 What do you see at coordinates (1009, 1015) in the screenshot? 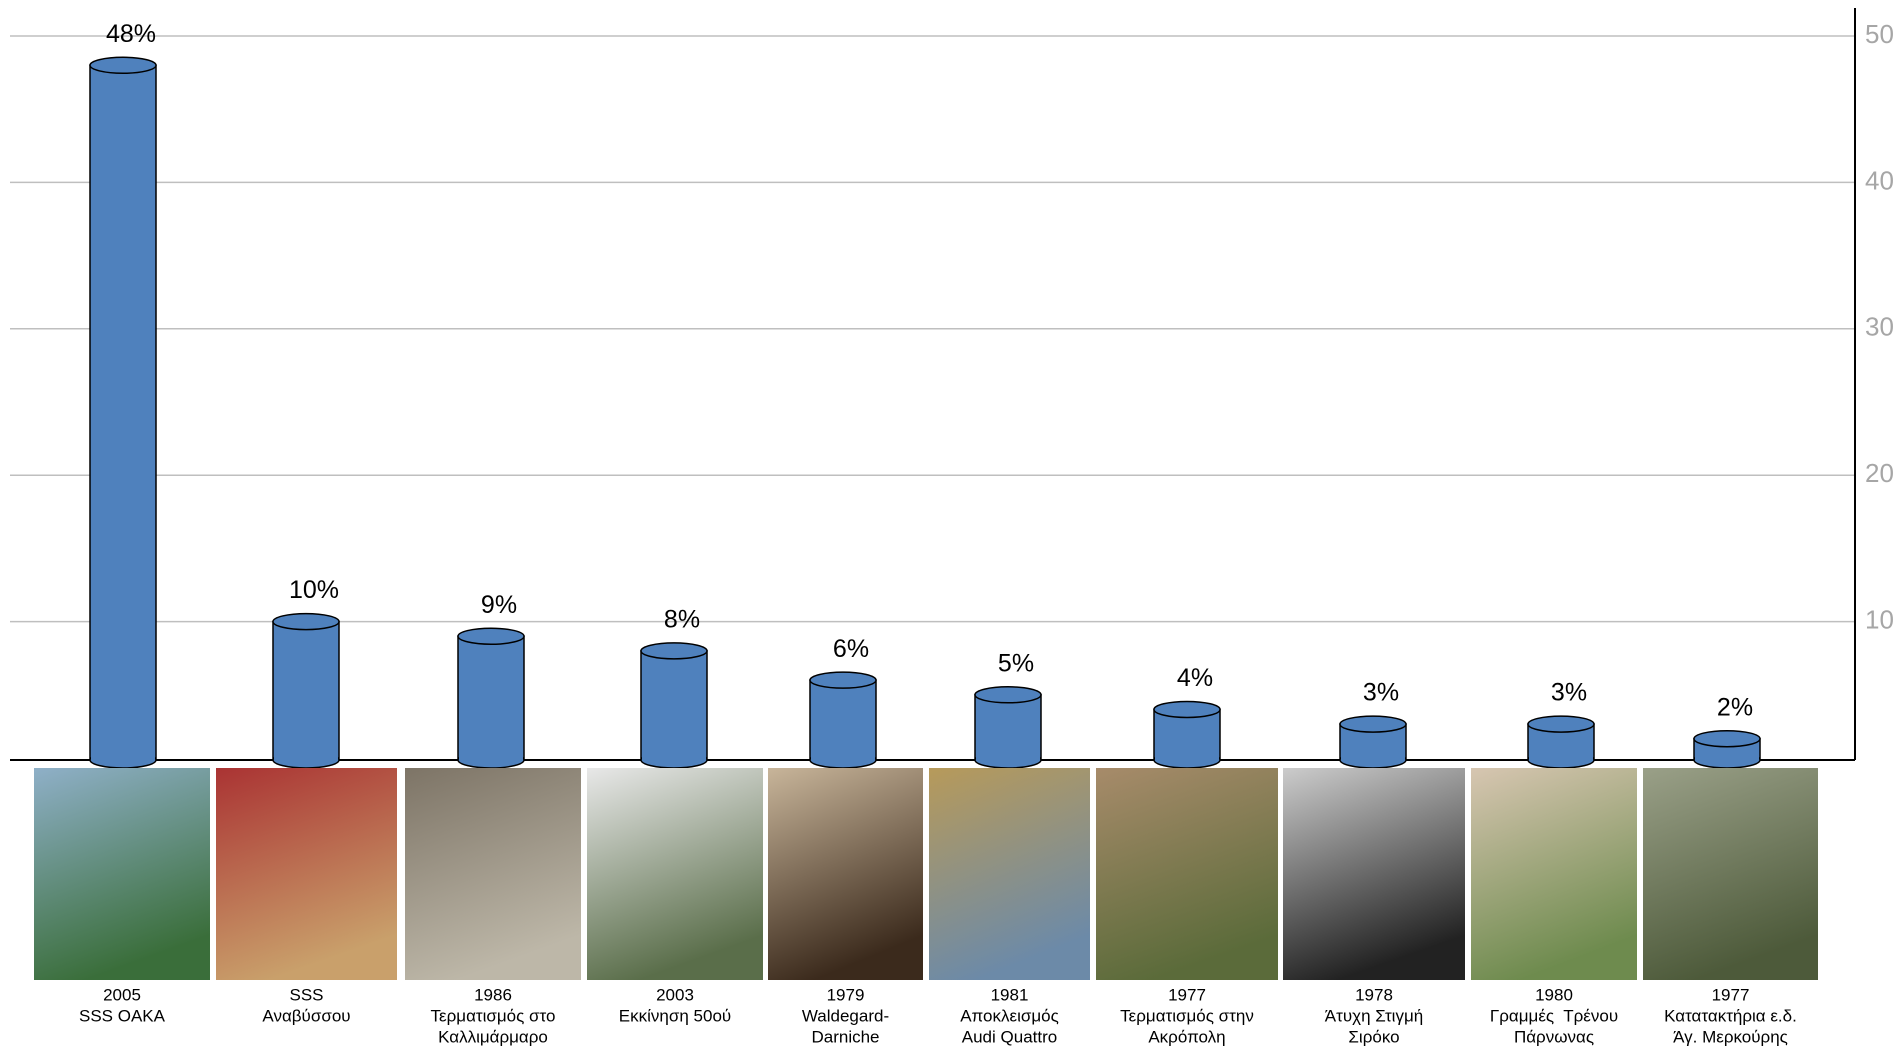
I see `x-tick-label: Αποκλεισμός` at bounding box center [1009, 1015].